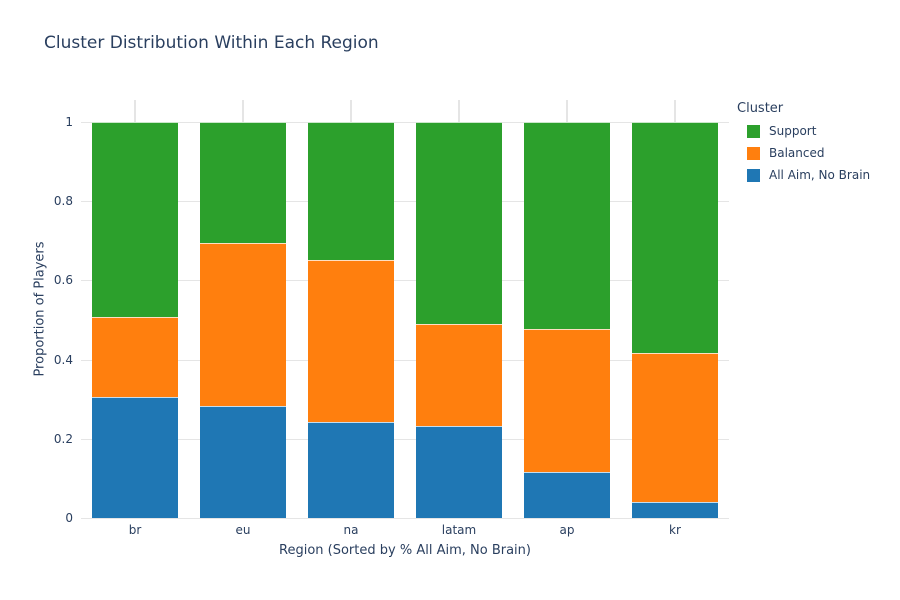  I want to click on bar-segment-all-aim-no-brain-ap, so click(567, 495).